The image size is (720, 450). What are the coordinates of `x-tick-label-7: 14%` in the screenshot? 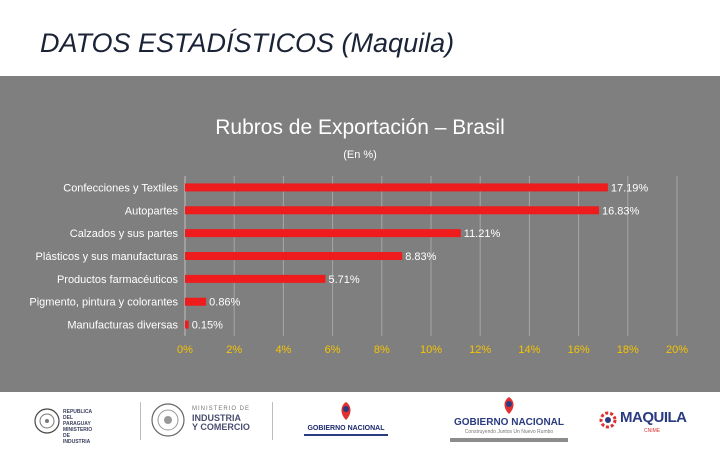 It's located at (529, 350).